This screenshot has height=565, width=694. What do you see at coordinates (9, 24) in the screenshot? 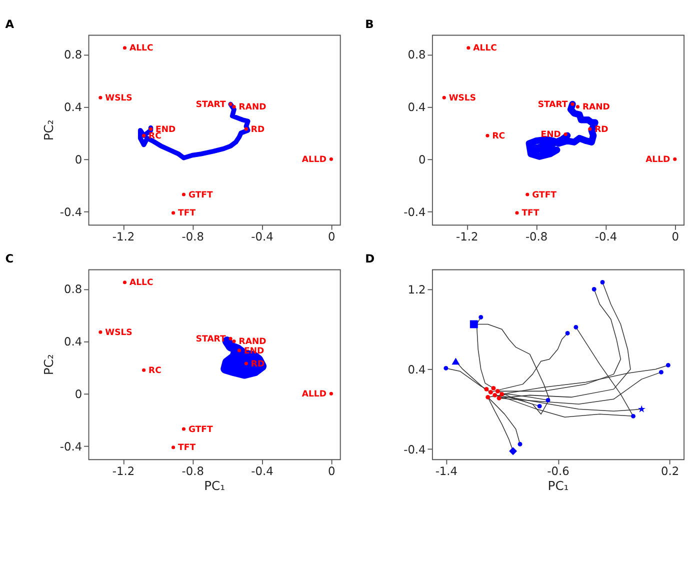
I see `chart-title: A` at bounding box center [9, 24].